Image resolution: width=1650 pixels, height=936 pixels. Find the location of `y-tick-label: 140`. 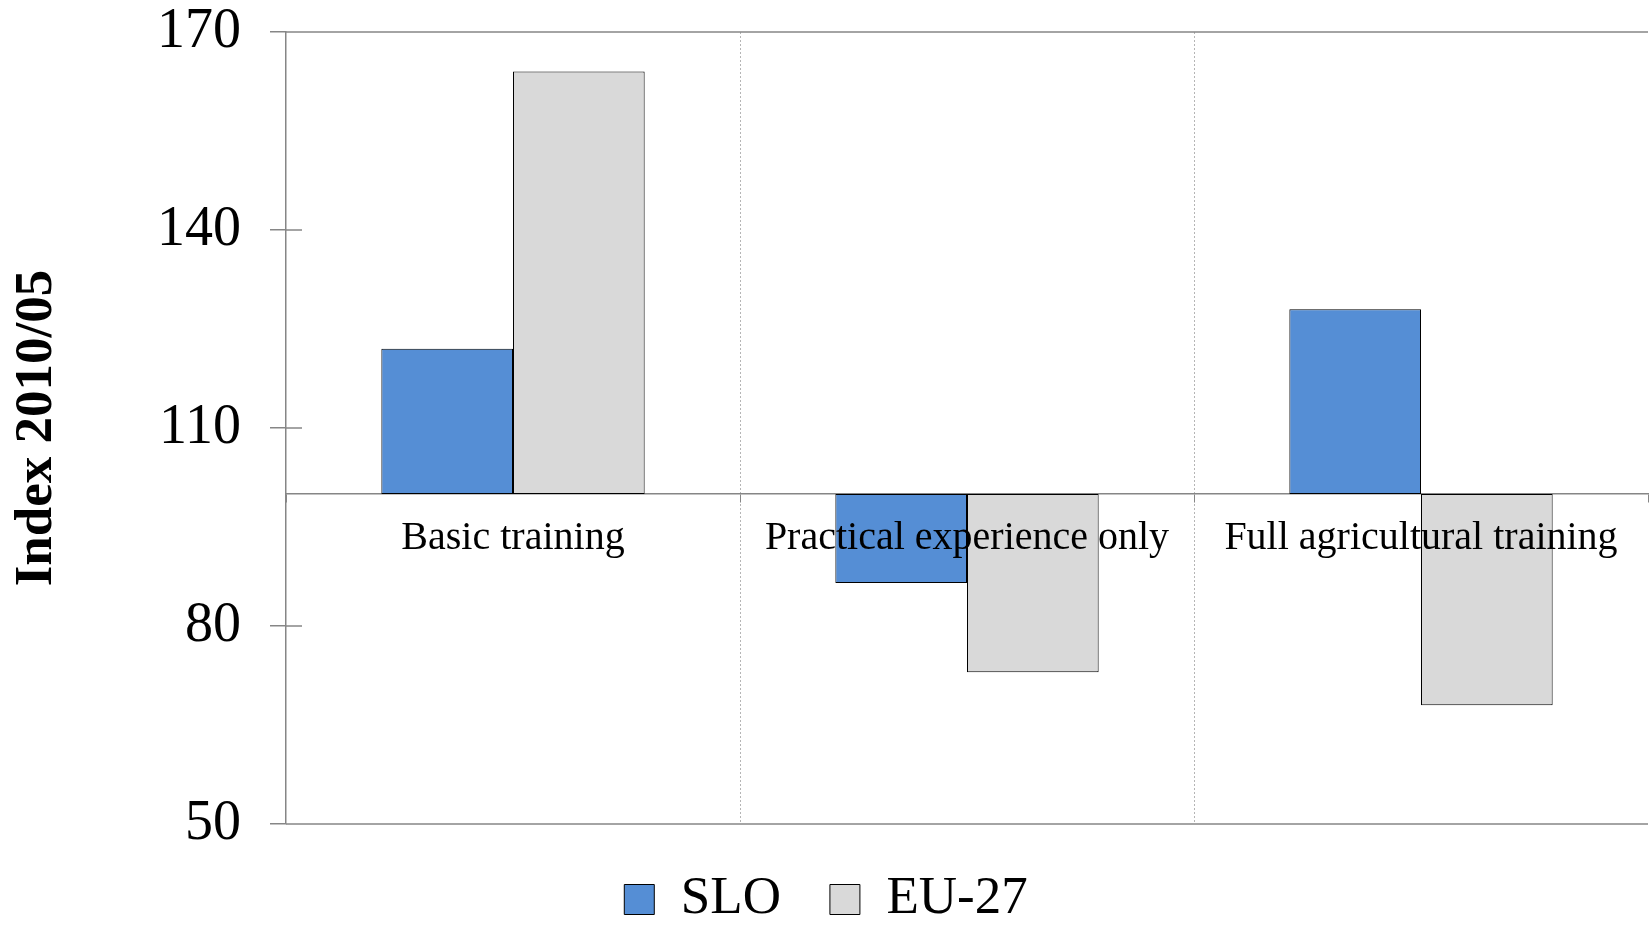

y-tick-label: 140 is located at coordinates (199, 225).